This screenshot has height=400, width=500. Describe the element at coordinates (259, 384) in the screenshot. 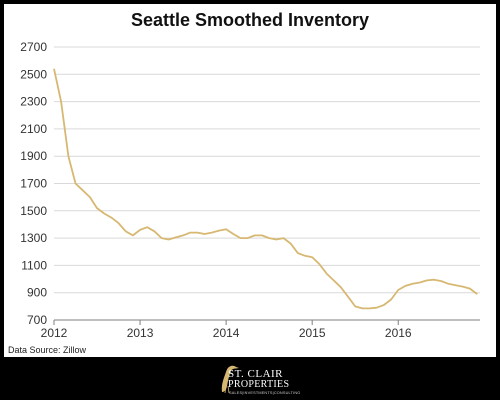

I see `brand-line-2: PROPERTIES` at that location.